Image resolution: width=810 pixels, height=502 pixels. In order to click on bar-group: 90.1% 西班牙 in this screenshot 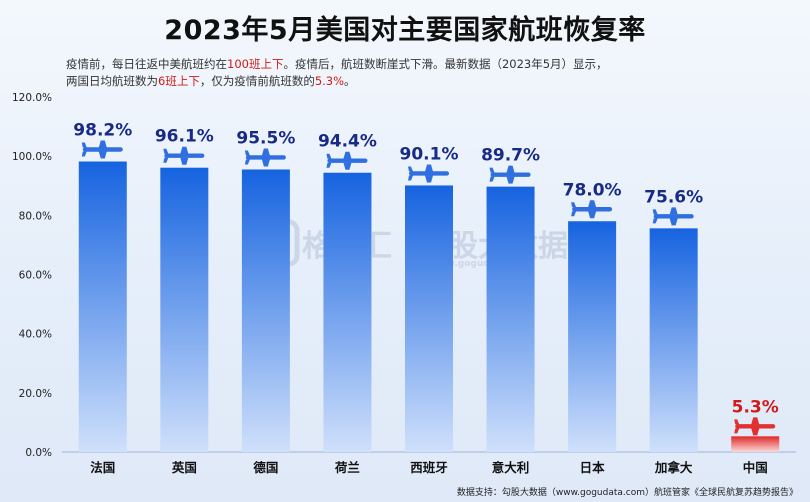, I will do `click(429, 309)`.